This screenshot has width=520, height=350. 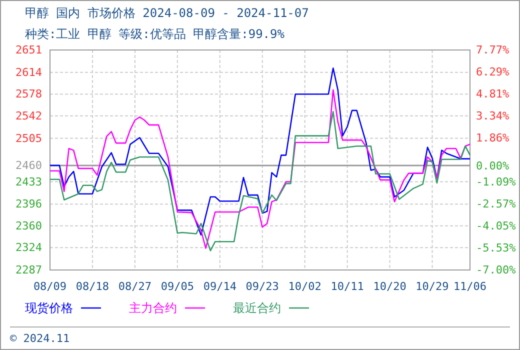 I want to click on legend-label: 主力合约, so click(x=153, y=308).